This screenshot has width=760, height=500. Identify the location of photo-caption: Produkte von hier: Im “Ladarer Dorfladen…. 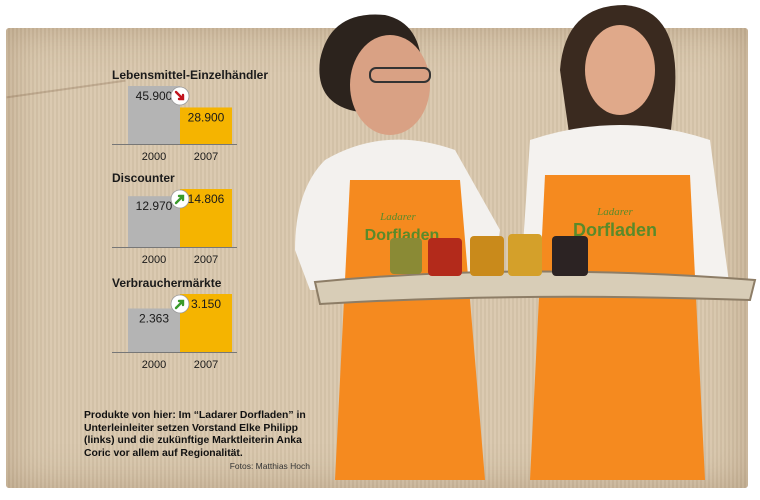
(197, 441).